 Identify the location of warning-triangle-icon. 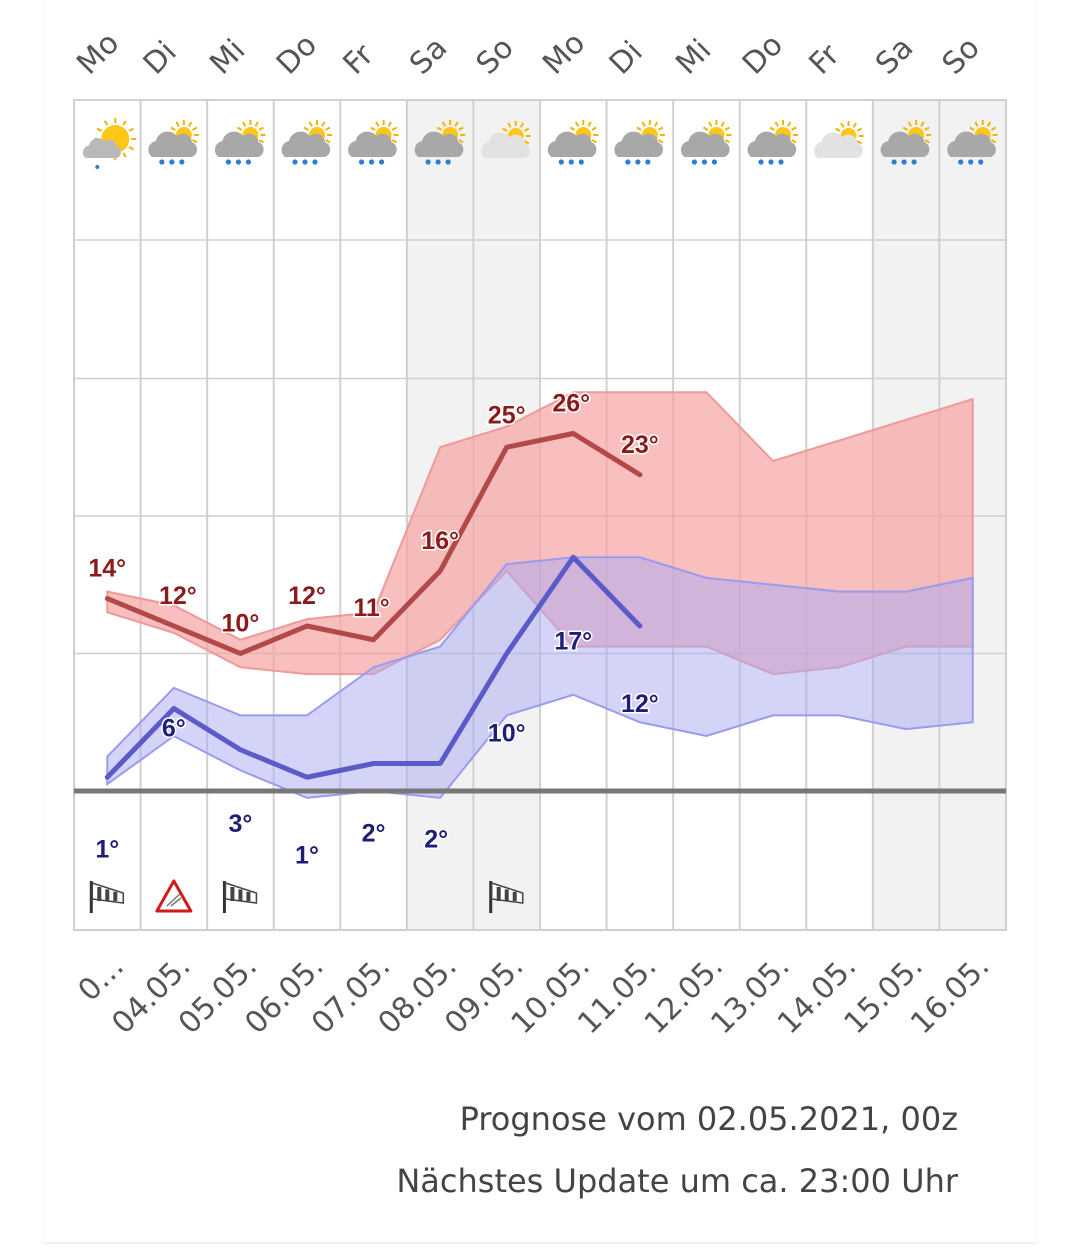
(174, 896).